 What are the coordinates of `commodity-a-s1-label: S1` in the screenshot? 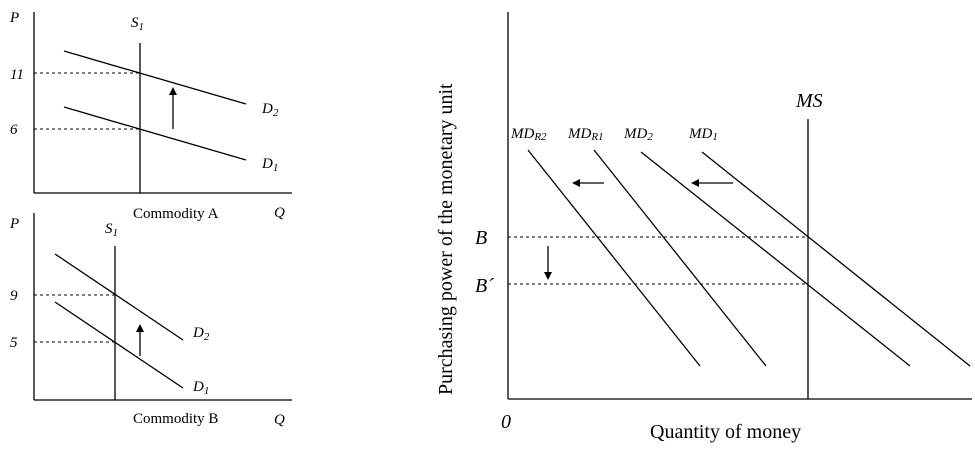 It's located at (137, 24).